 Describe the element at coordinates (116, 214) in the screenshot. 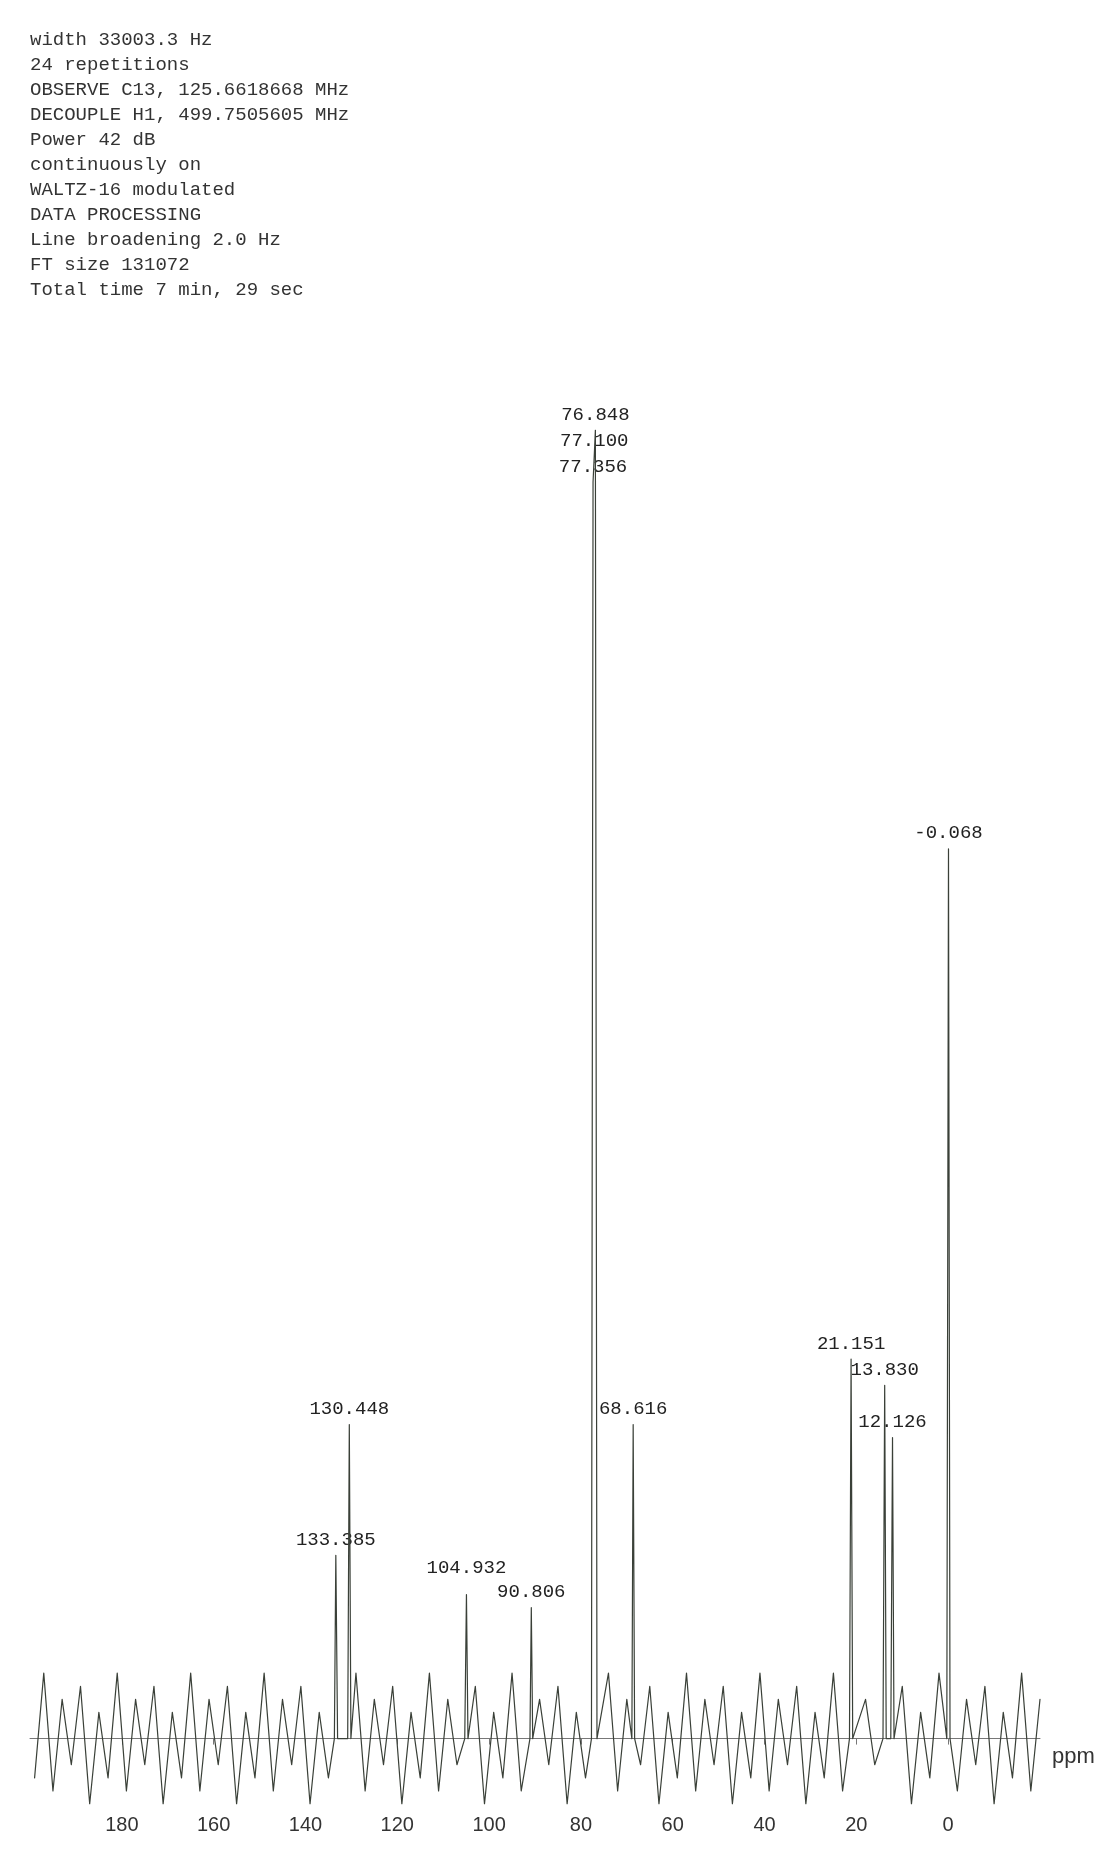

I see `text: DATA PROCESSING` at that location.